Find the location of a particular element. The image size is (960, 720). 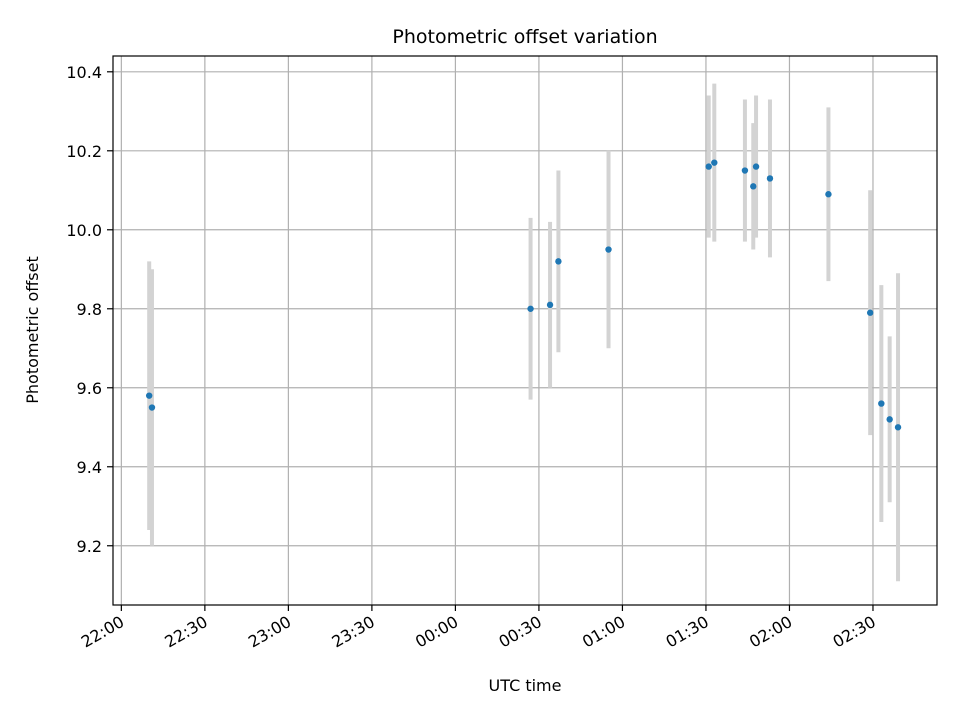

x-axis-label: UTC time is located at coordinates (525, 685).